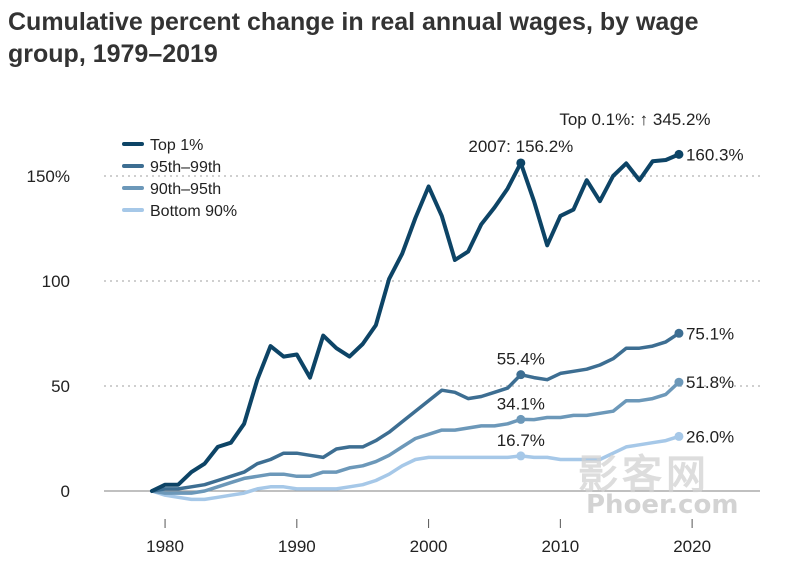 Image resolution: width=788 pixels, height=564 pixels. What do you see at coordinates (60, 386) in the screenshot?
I see `y-tick-label: 50` at bounding box center [60, 386].